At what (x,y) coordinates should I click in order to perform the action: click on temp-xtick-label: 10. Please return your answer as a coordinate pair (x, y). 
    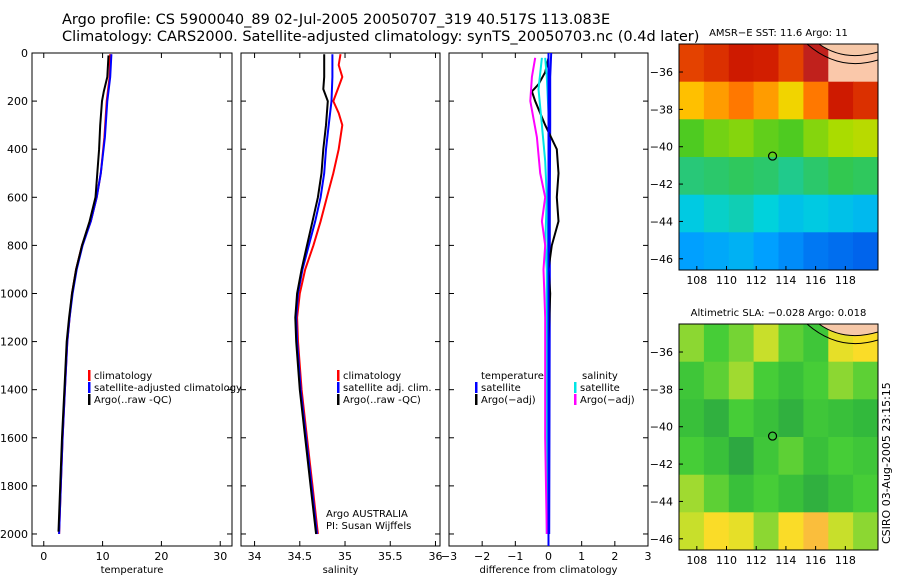
    Looking at the image, I should click on (103, 556).